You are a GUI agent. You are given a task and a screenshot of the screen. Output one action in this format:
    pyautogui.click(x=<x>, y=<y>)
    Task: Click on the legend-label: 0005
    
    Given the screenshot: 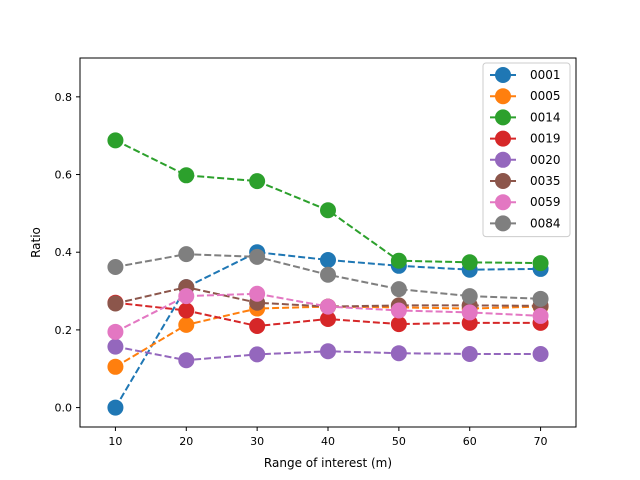 What is the action you would take?
    pyautogui.click(x=545, y=96)
    